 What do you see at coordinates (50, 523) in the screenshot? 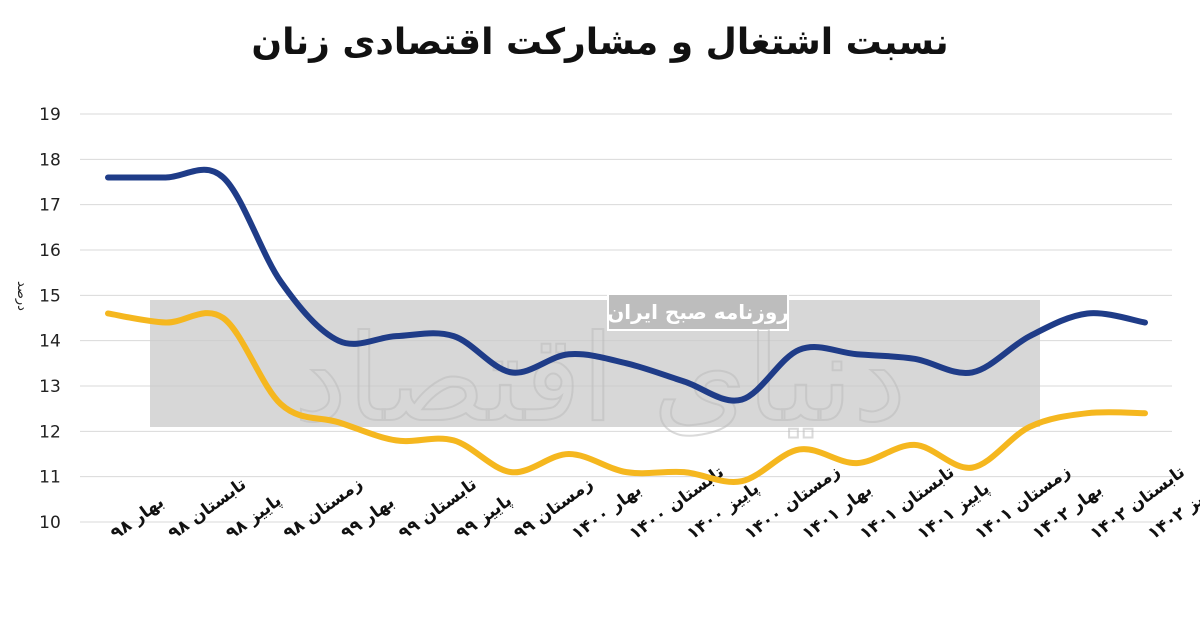
I see `y-tick-label: 10` at bounding box center [50, 523].